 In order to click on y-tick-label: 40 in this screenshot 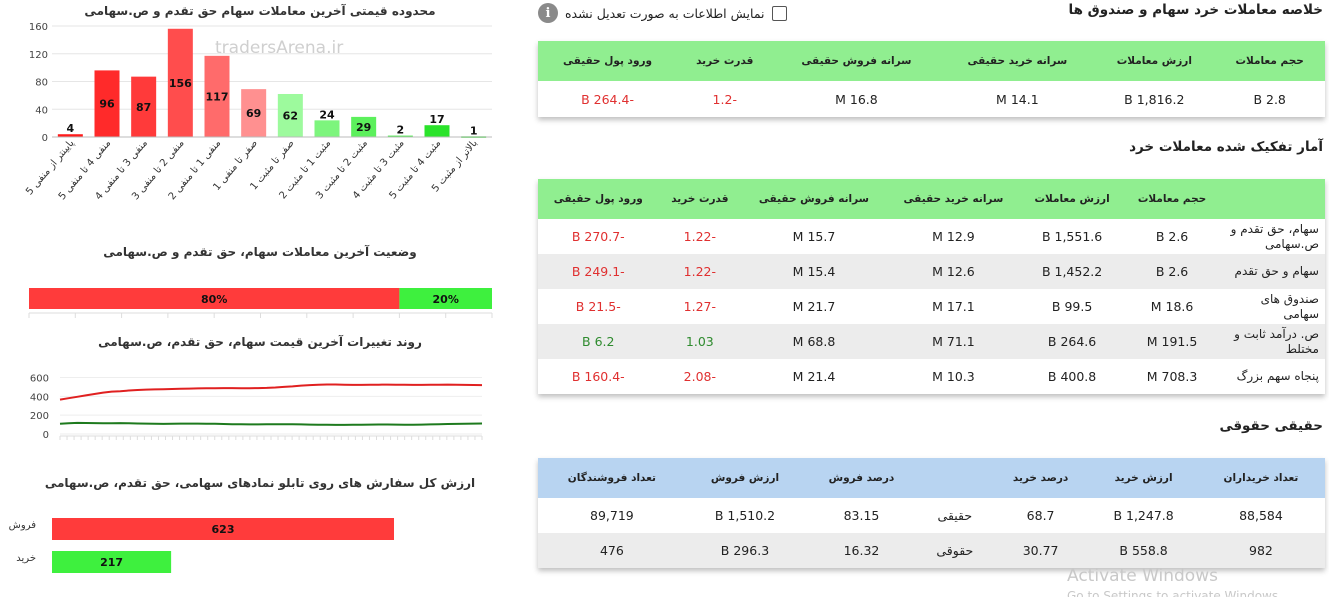, I will do `click(41, 110)`.